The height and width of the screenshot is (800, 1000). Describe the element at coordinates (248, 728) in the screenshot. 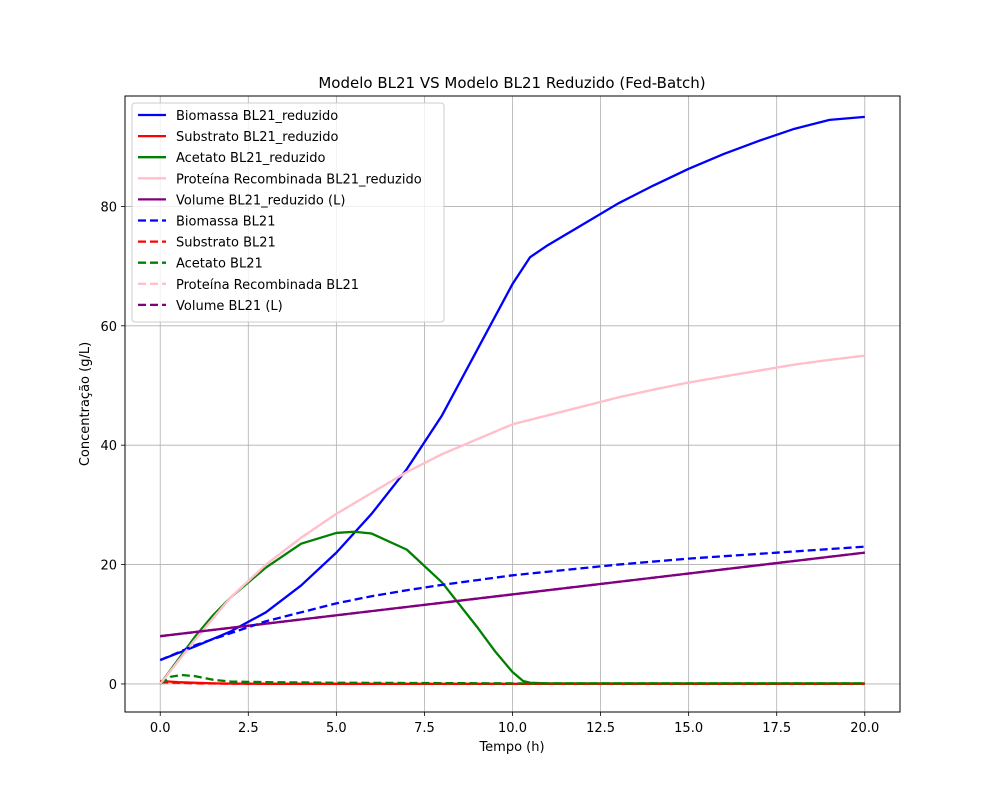

I see `x-tick-label: 2.5` at that location.